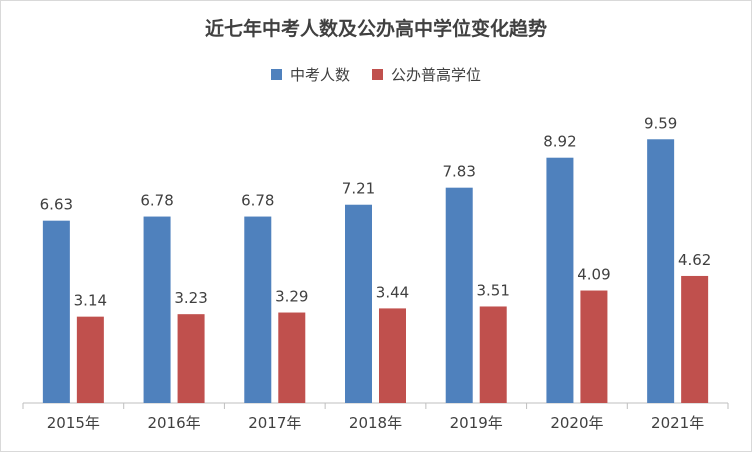 This screenshot has width=752, height=452. I want to click on data-label: 4.09, so click(593, 275).